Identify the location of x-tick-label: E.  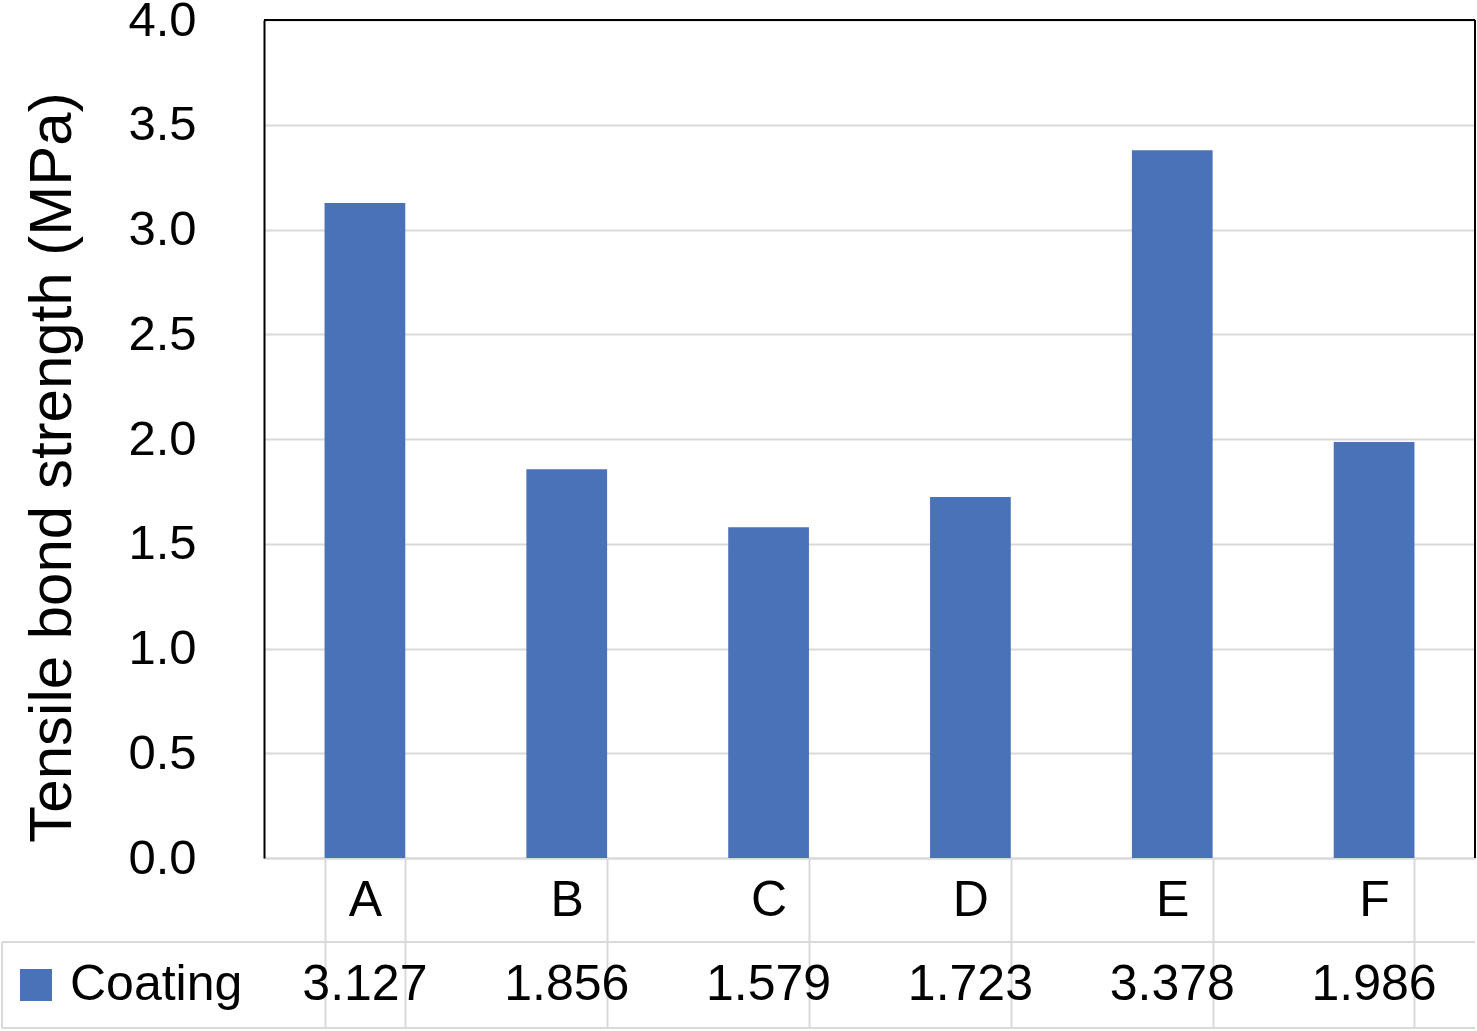
(1173, 898).